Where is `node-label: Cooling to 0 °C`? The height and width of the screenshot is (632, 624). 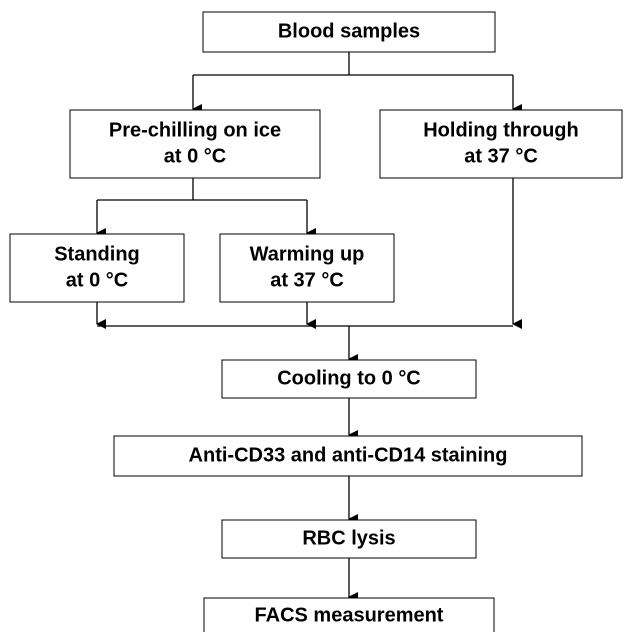 node-label: Cooling to 0 °C is located at coordinates (349, 378).